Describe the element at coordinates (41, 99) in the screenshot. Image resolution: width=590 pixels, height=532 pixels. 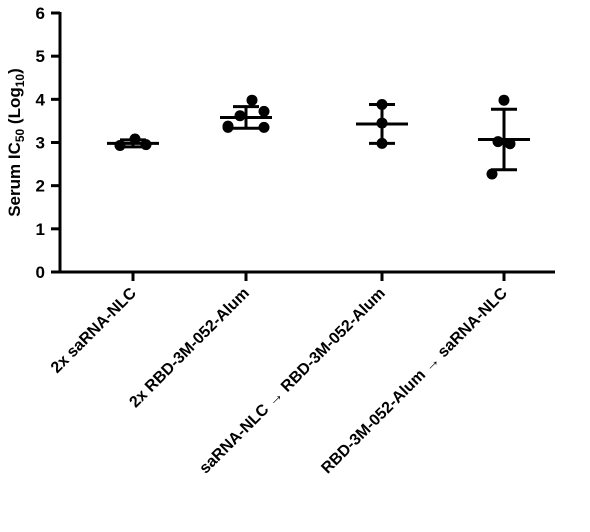
I see `y-tick-label: 4` at that location.